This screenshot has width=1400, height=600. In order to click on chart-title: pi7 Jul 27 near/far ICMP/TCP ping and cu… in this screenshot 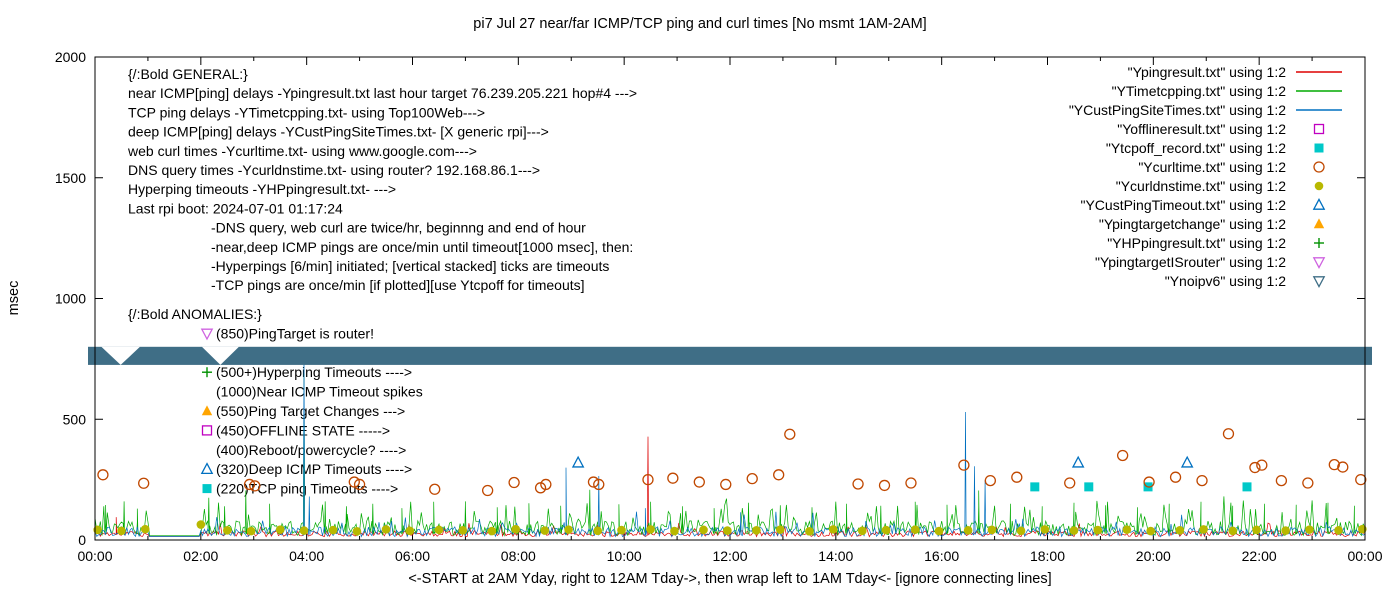, I will do `click(699, 24)`.